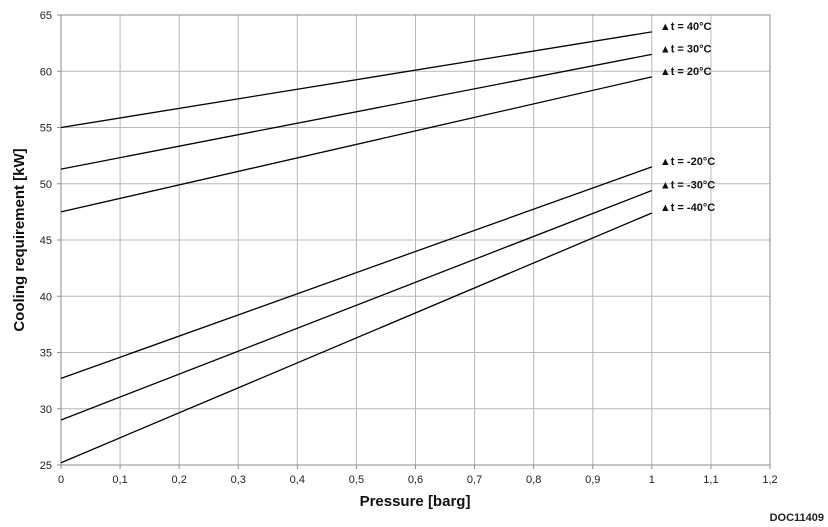  I want to click on x-tick-label: 0, so click(61, 480).